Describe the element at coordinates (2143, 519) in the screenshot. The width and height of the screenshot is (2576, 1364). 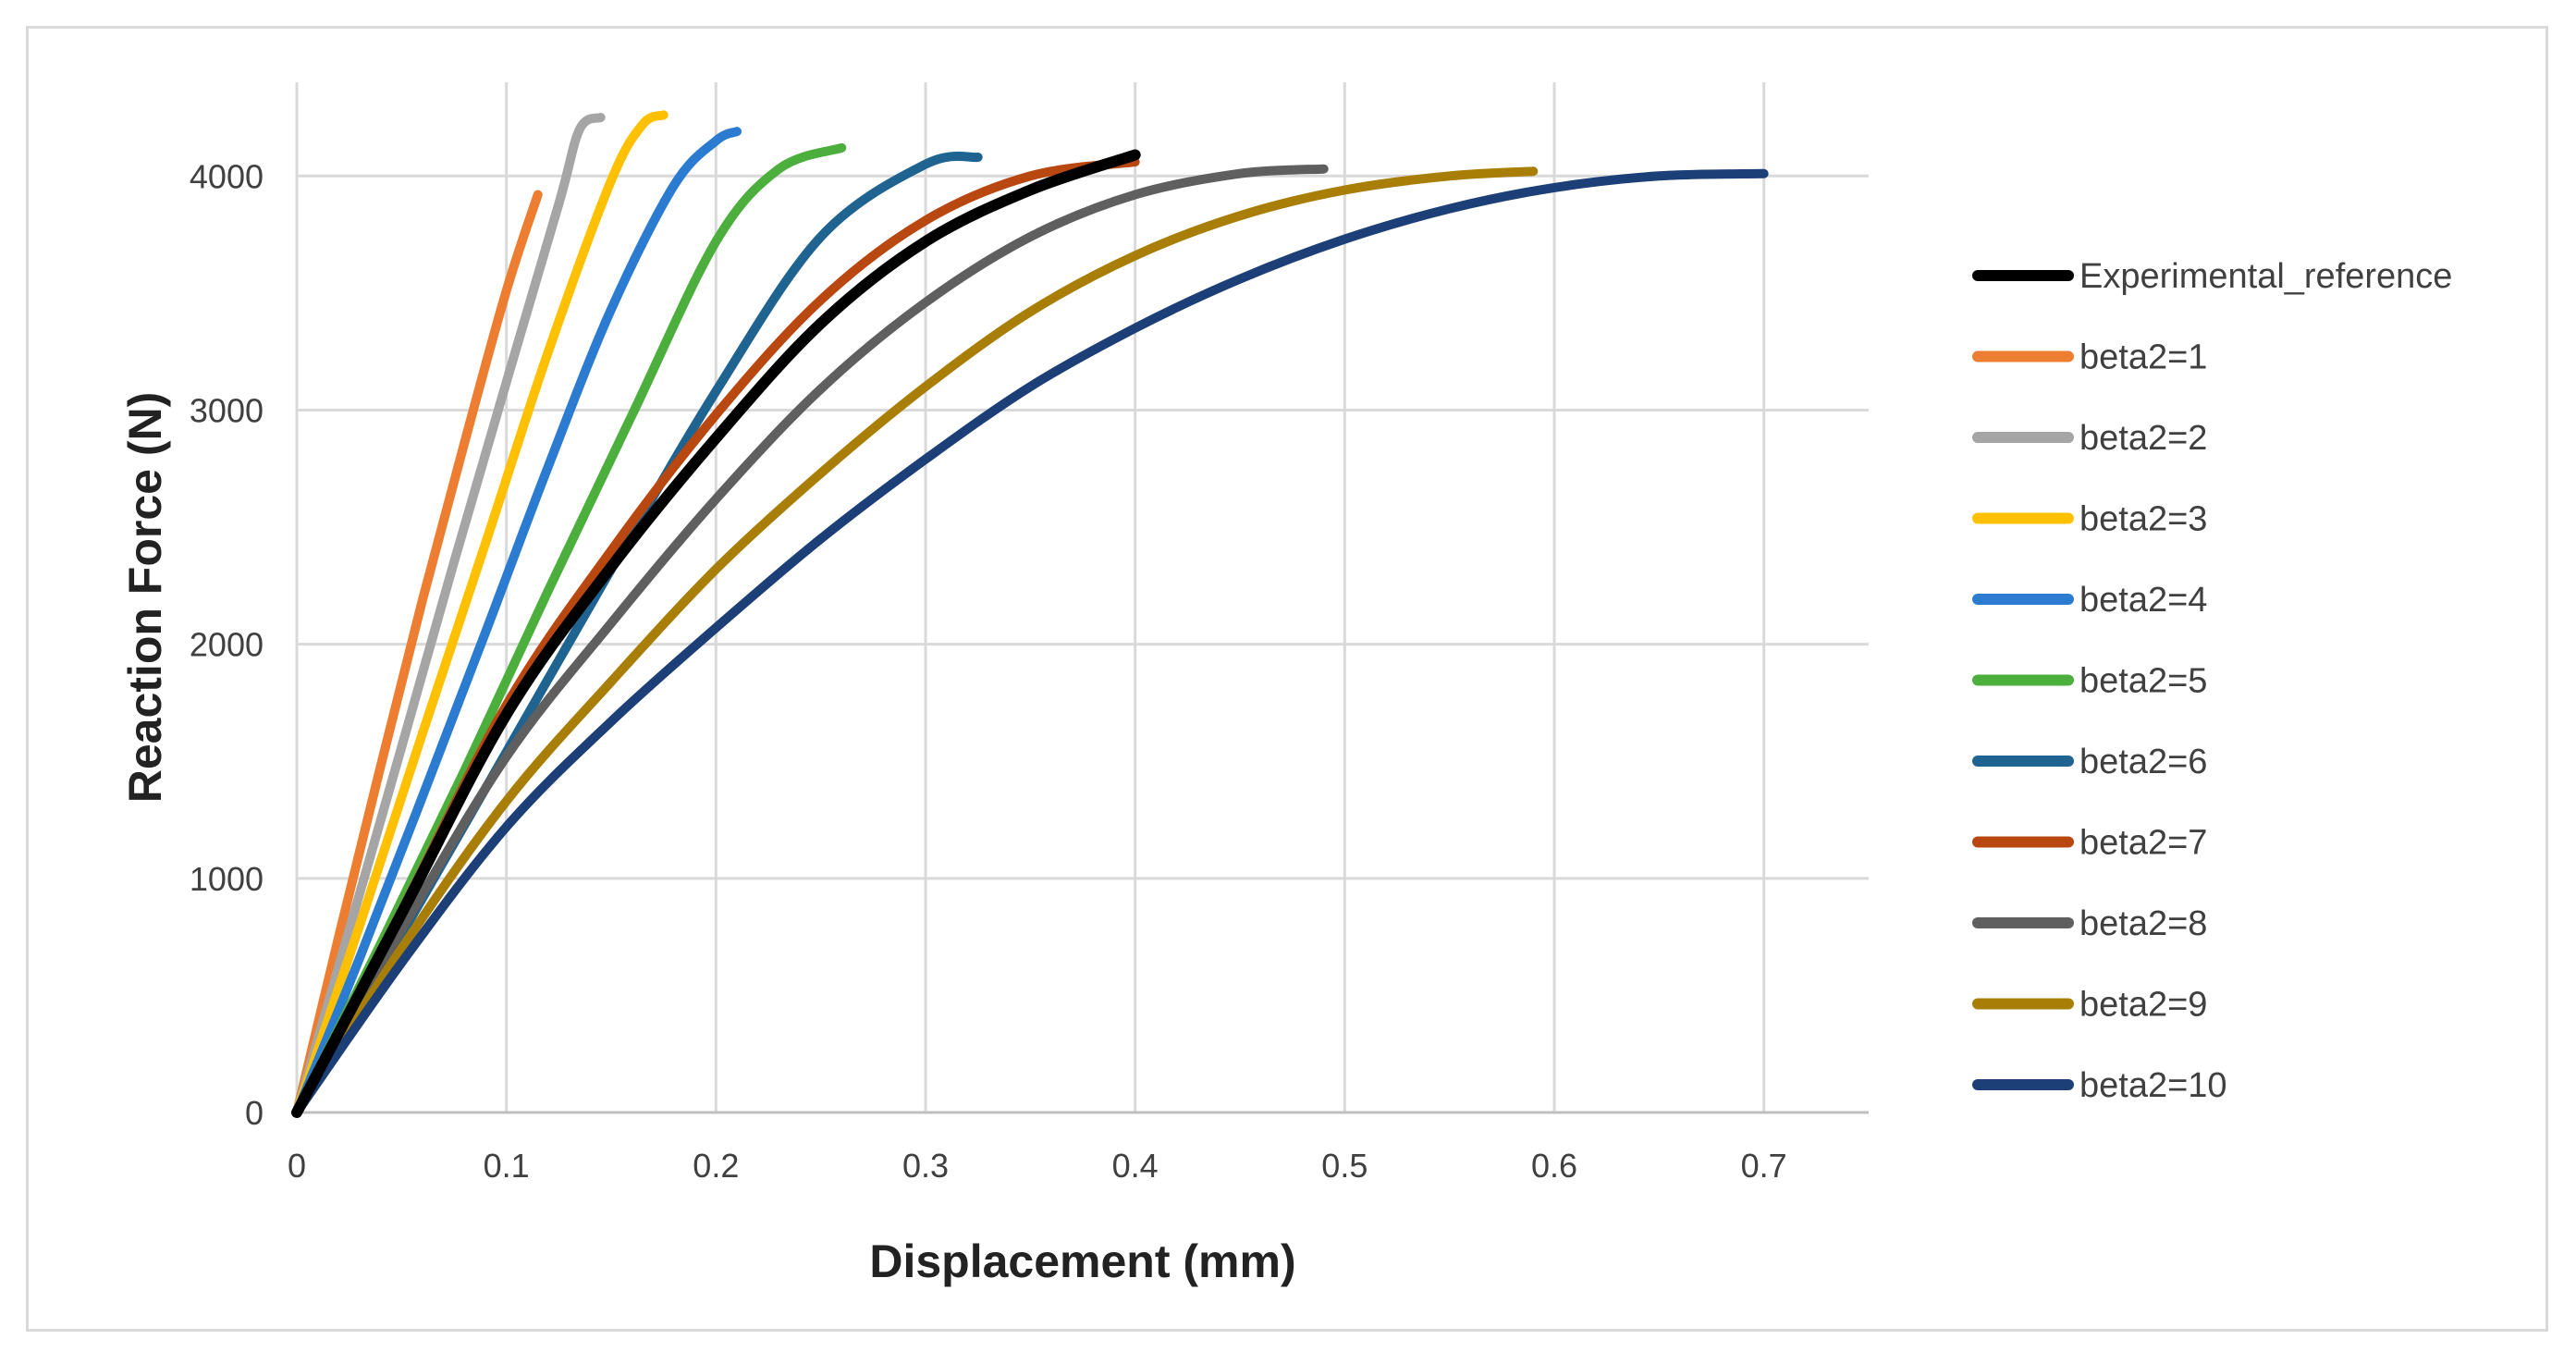
I see `legend-label: beta2=3` at that location.